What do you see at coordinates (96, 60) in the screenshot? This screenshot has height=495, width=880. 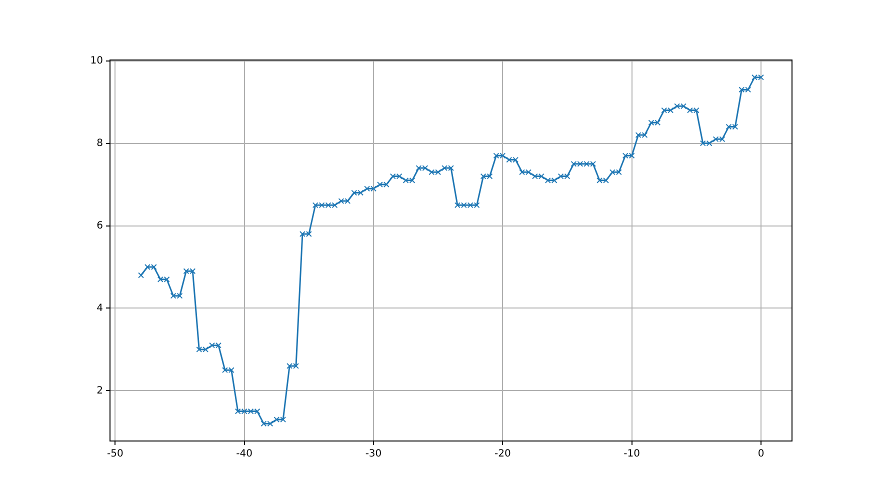 I see `y-tick-label: 10` at bounding box center [96, 60].